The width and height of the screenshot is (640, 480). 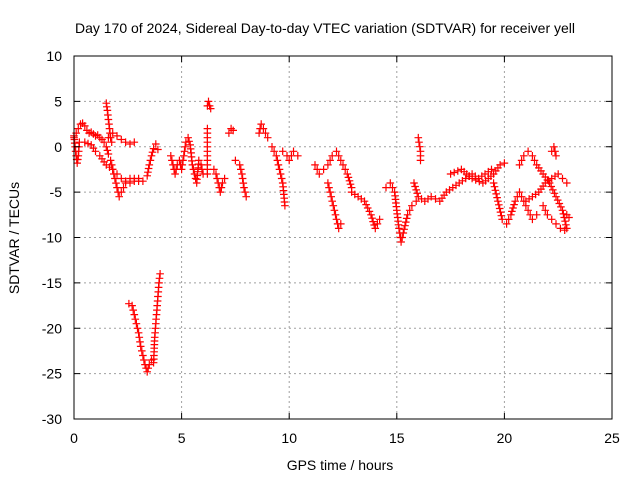 What do you see at coordinates (505, 438) in the screenshot?
I see `x-tick-label: 20` at bounding box center [505, 438].